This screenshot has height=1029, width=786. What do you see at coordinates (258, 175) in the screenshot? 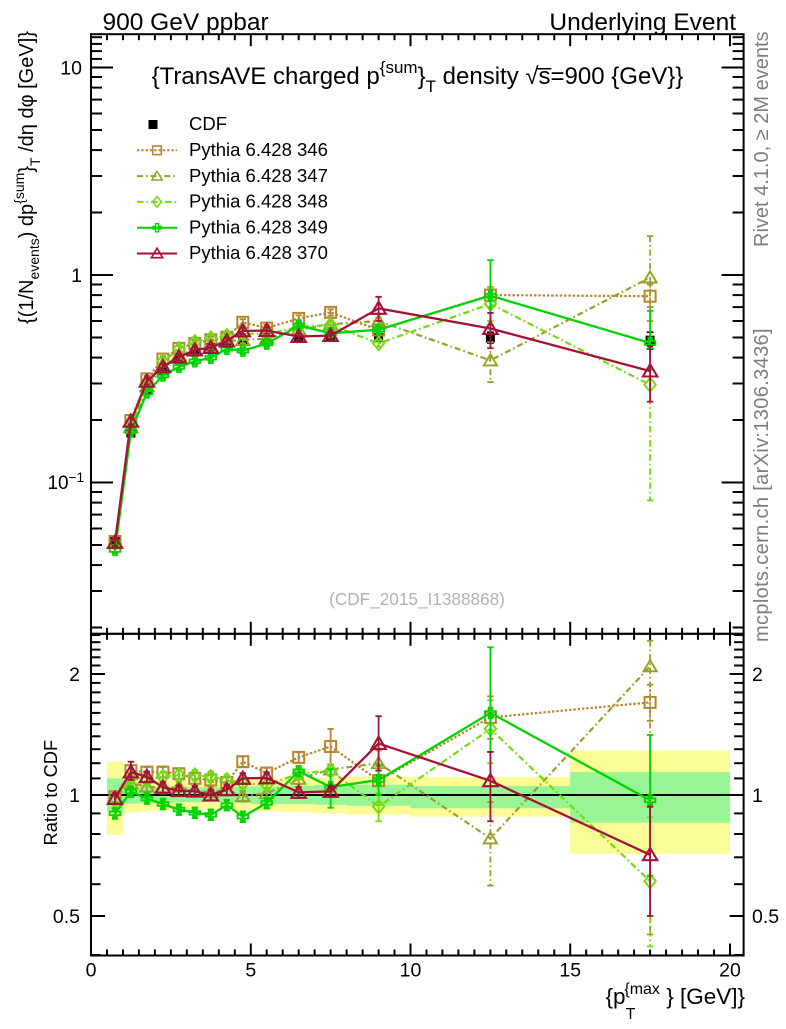
I see `svg-text: Pythia 6.428 347` at bounding box center [258, 175].